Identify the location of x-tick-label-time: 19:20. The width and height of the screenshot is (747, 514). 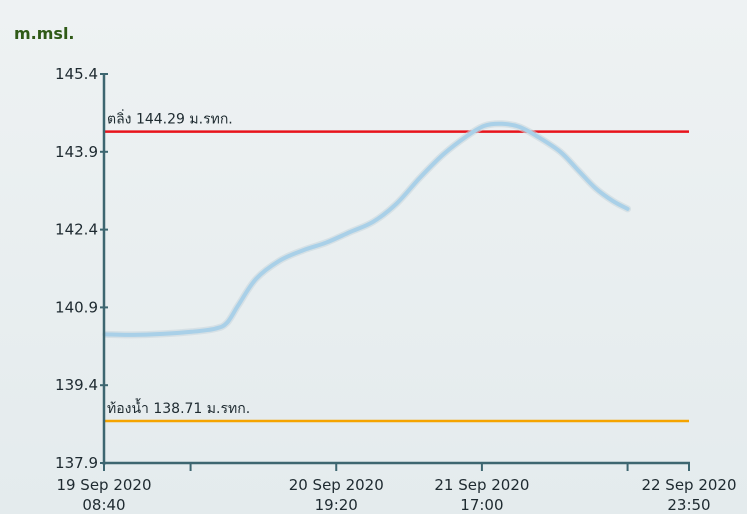
(336, 505).